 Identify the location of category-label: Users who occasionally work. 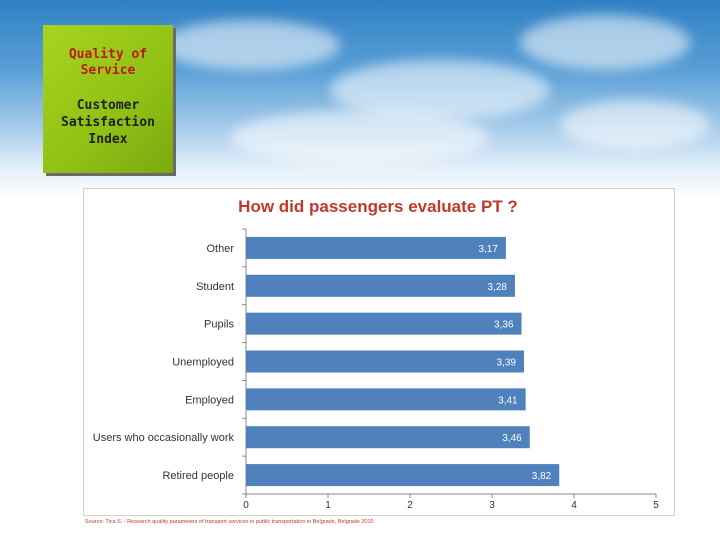
(164, 438).